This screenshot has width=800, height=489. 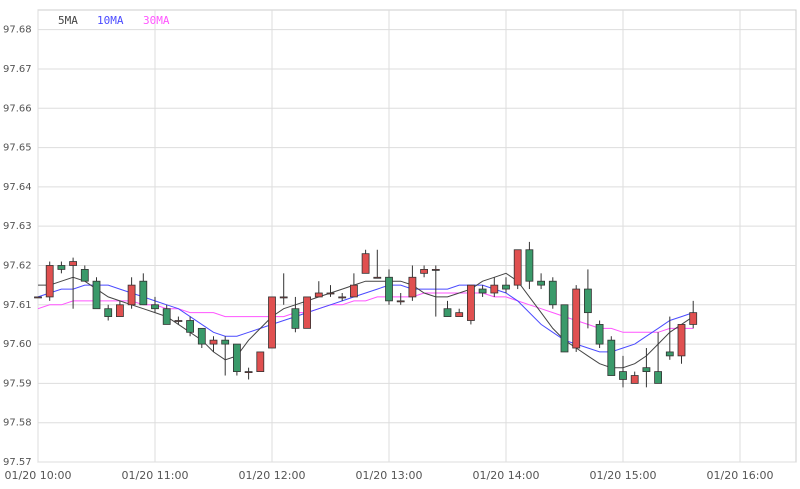 I want to click on y-tick-label: 97.58, so click(x=17, y=423).